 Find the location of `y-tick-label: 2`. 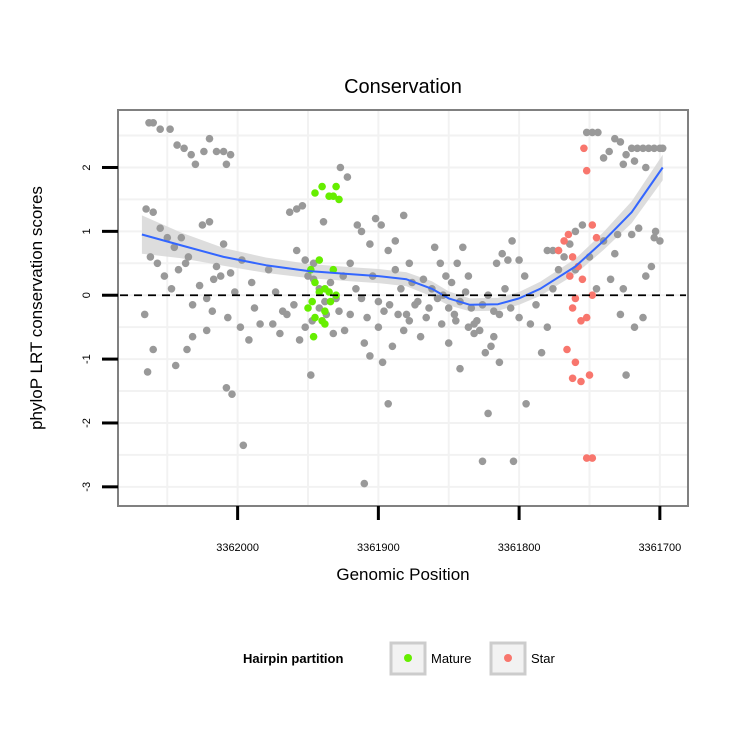

y-tick-label: 2 is located at coordinates (87, 167).